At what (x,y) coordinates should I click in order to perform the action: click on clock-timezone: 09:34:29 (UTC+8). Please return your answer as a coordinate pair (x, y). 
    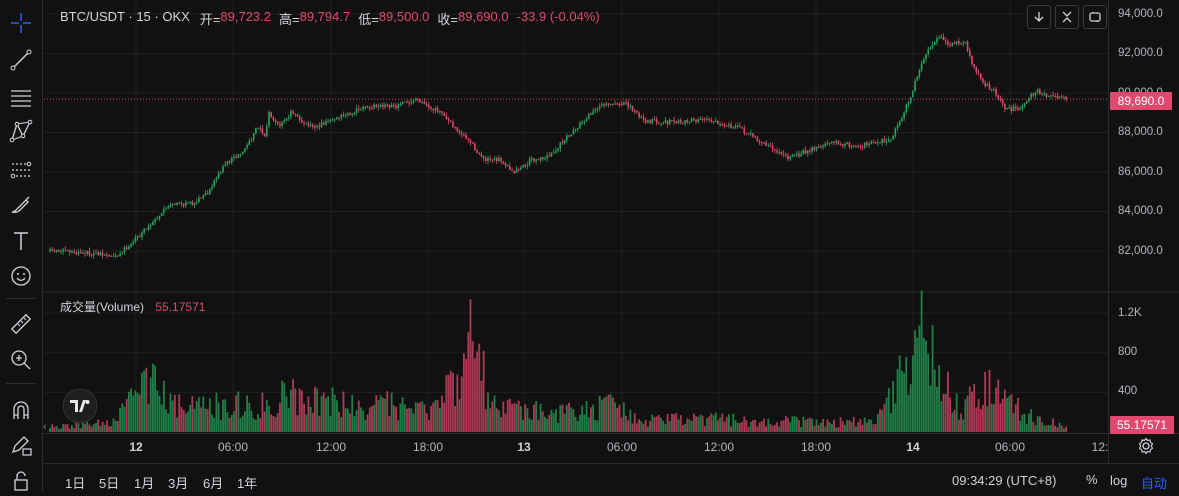
    Looking at the image, I should click on (1004, 480).